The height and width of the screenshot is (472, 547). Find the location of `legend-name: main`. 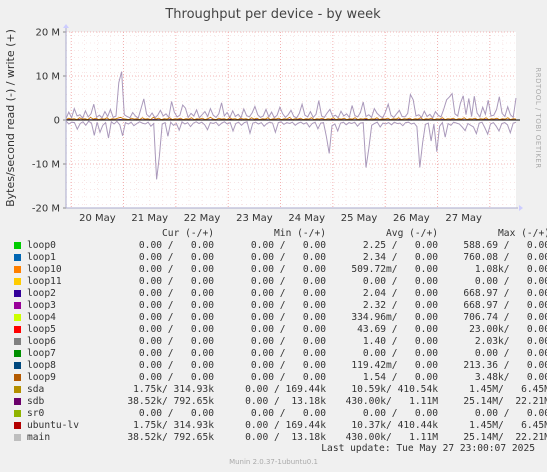

legend-name: main is located at coordinates (39, 437).